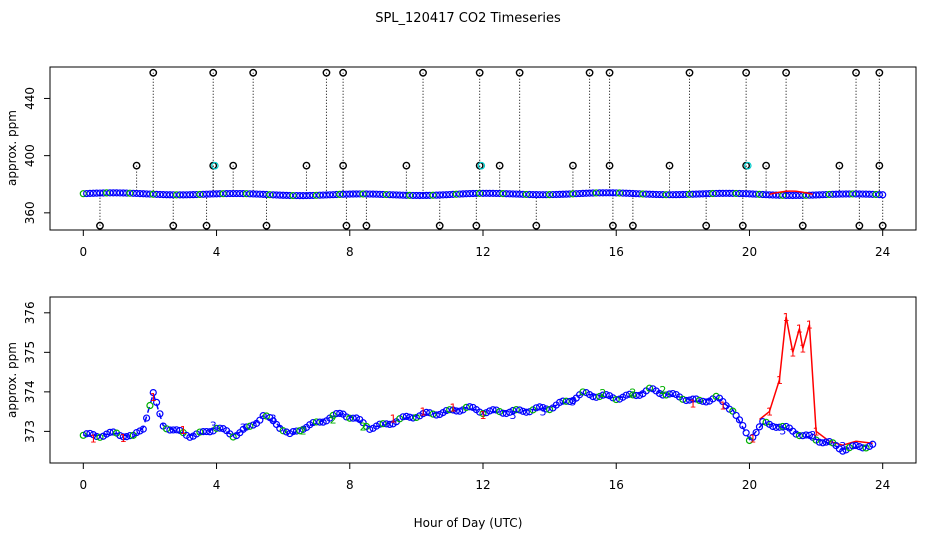 This screenshot has width=936, height=540. What do you see at coordinates (481, 165) in the screenshot?
I see `cyan-outlier-point` at bounding box center [481, 165].